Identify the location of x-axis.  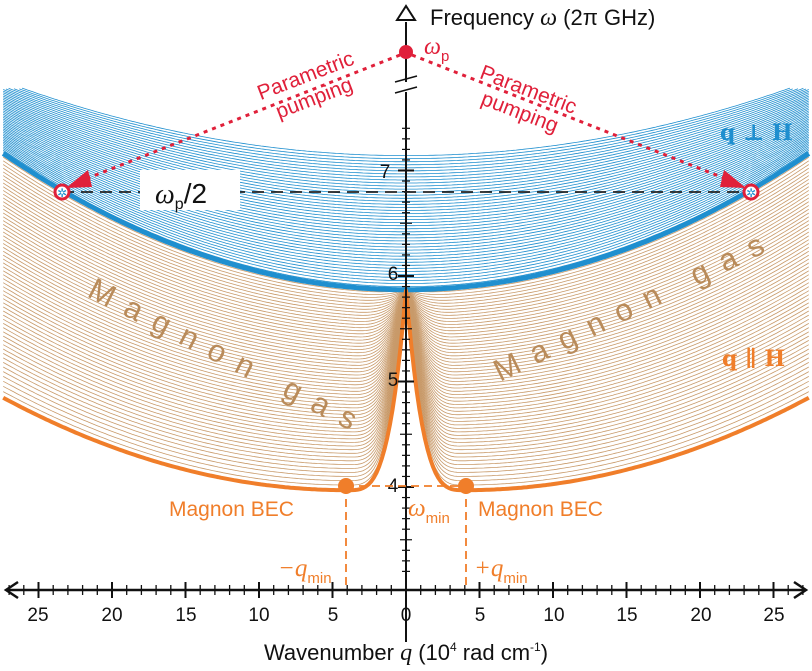
(406, 590).